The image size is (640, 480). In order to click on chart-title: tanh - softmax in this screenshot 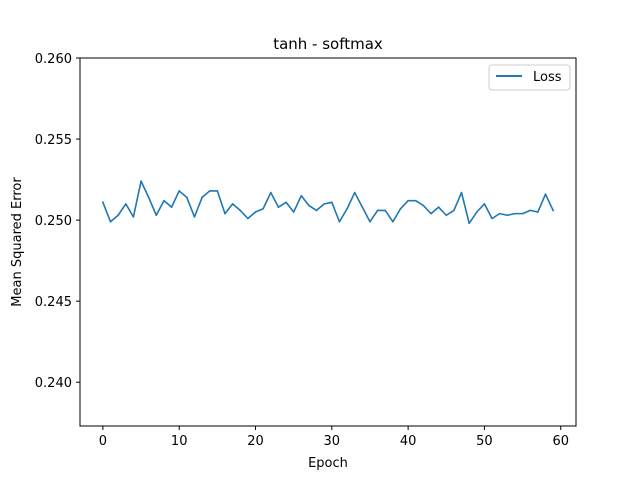, I will do `click(328, 44)`.